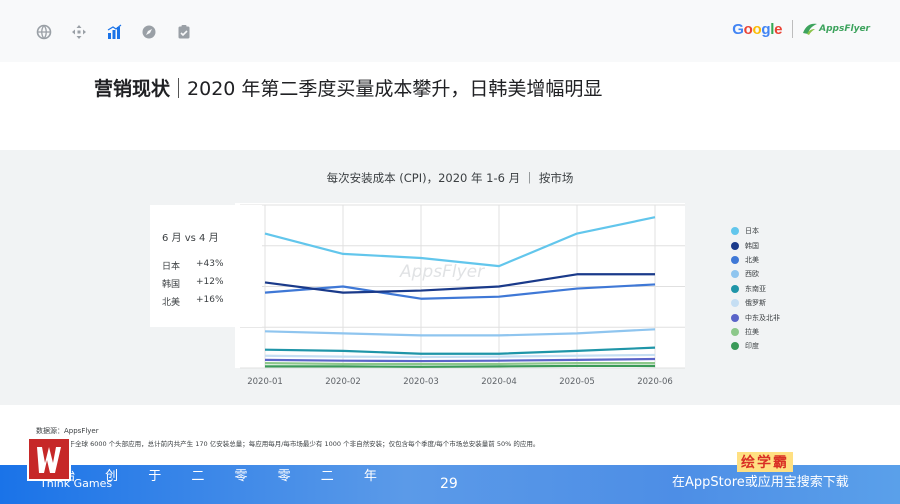 Image resolution: width=900 pixels, height=504 pixels. Describe the element at coordinates (577, 382) in the screenshot. I see `x-tick-label: 2020-05` at that location.